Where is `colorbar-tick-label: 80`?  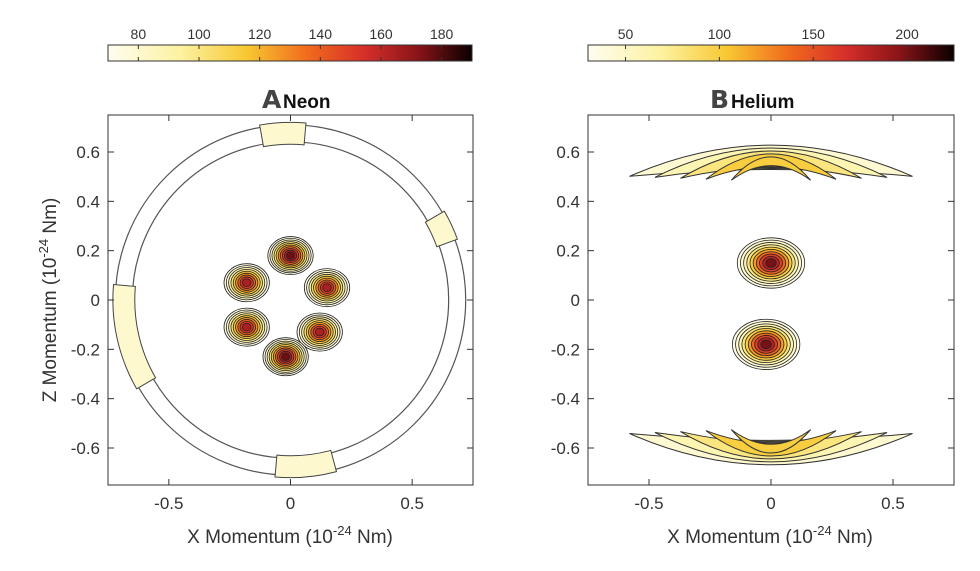 colorbar-tick-label: 80 is located at coordinates (139, 34).